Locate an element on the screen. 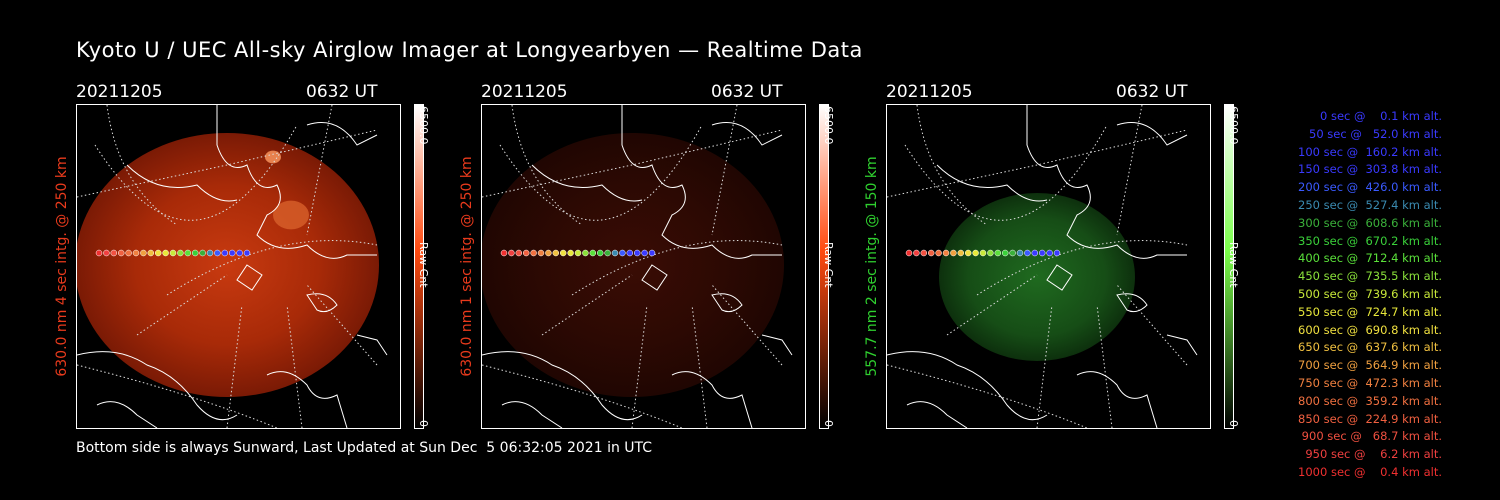 Image resolution: width=1500 pixels, height=500 pixels. legend-row: 600 sec @ 690.8 km alt. is located at coordinates (1368, 329).